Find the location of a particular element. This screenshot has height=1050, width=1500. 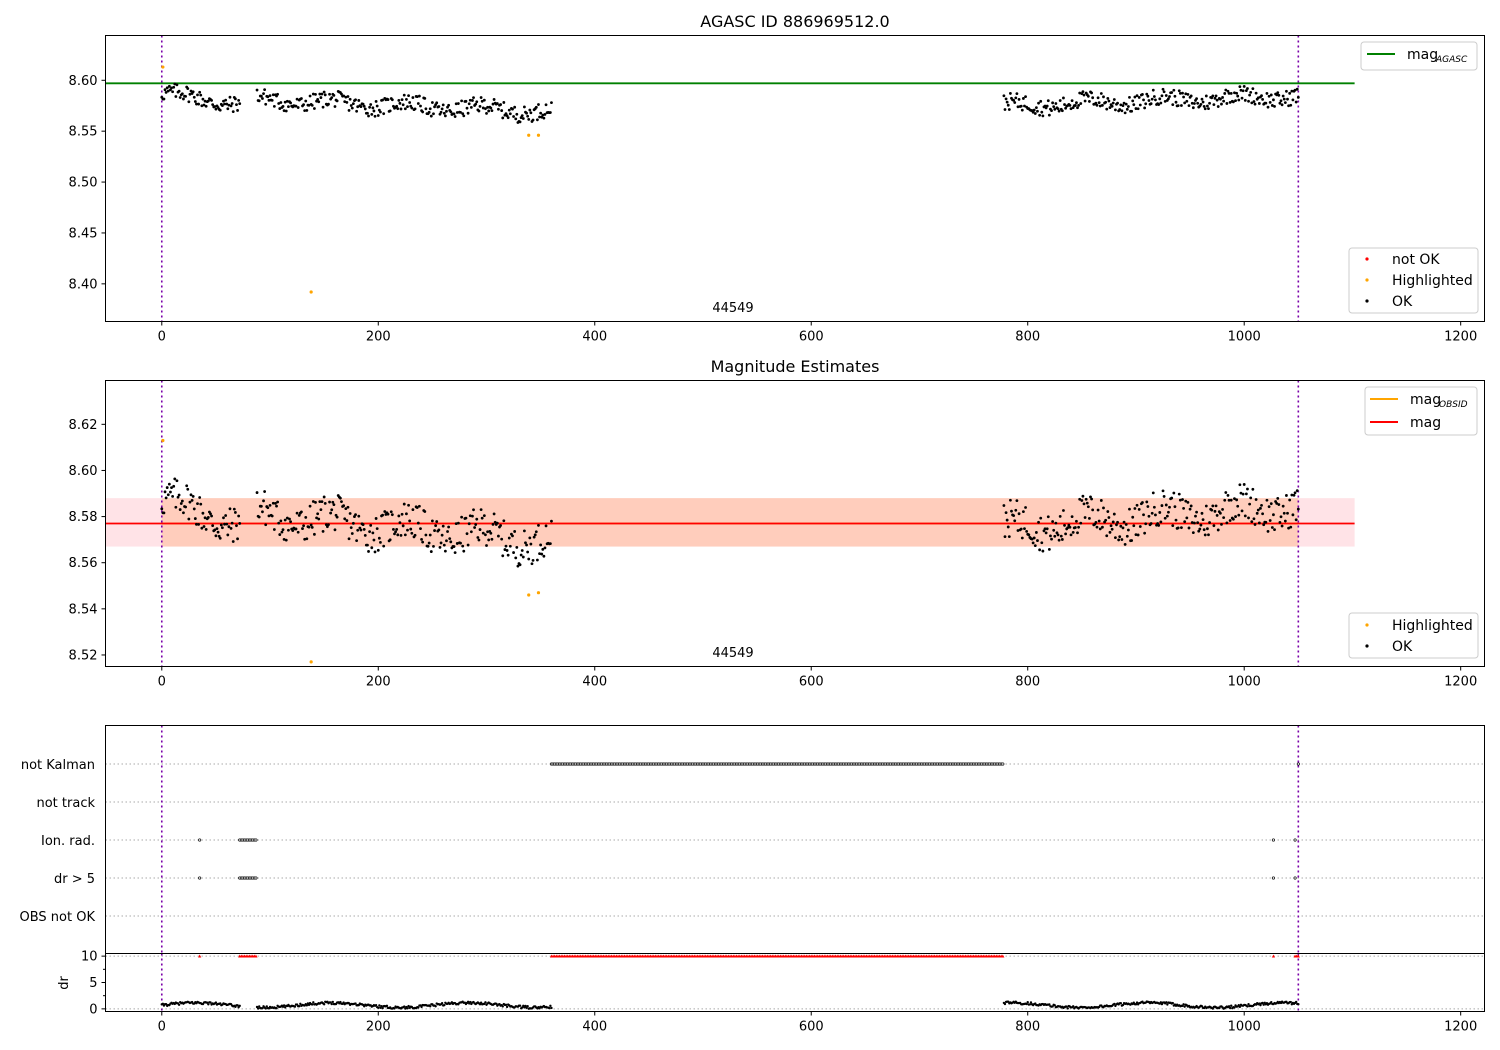

legend-line-label: mag is located at coordinates (1425, 400).